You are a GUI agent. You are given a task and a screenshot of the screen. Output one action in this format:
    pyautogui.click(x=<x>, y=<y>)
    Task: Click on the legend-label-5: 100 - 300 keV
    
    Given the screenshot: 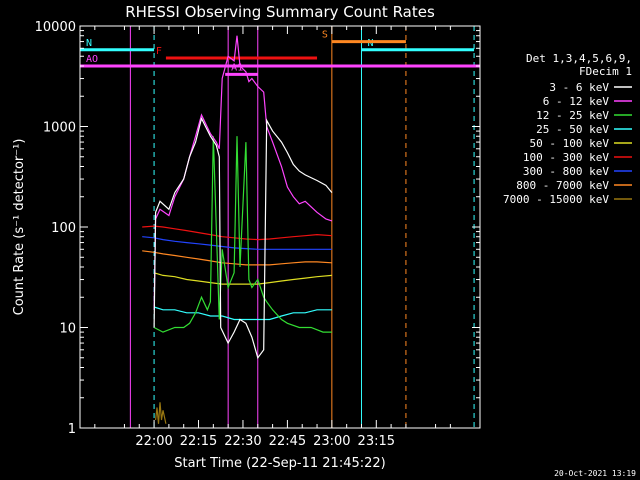 What is the action you would take?
    pyautogui.click(x=566, y=157)
    